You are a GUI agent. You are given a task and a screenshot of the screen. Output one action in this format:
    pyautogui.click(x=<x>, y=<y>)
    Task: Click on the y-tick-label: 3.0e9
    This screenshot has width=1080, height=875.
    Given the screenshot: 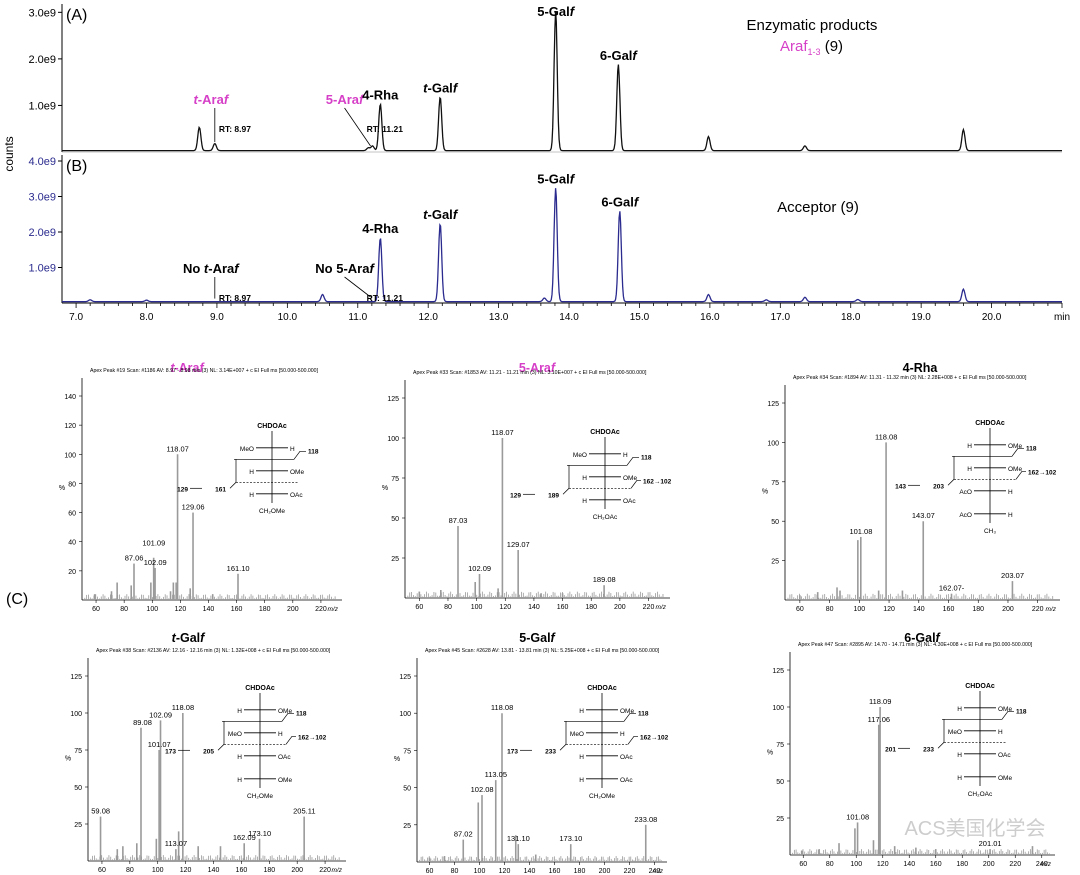 What is the action you would take?
    pyautogui.click(x=42, y=198)
    